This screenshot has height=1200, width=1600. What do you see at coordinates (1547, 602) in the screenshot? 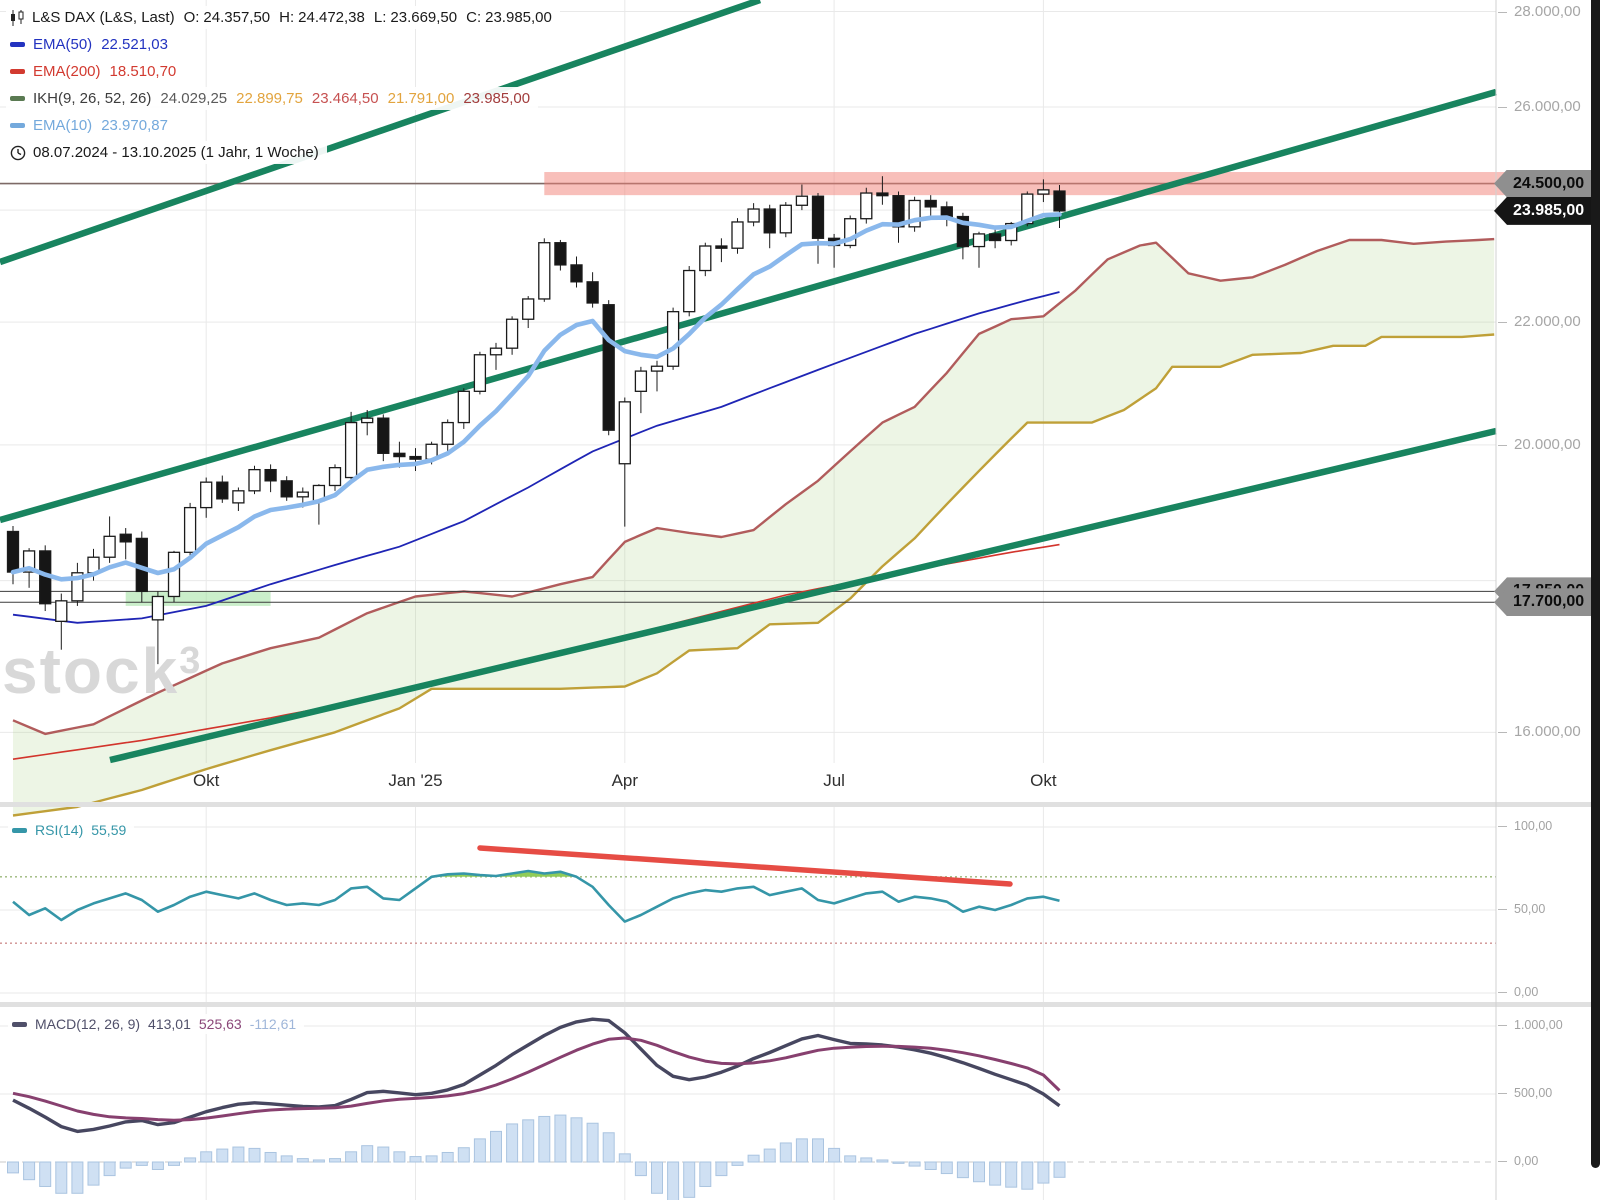
I see `support-tag: 17.700,00` at bounding box center [1547, 602].